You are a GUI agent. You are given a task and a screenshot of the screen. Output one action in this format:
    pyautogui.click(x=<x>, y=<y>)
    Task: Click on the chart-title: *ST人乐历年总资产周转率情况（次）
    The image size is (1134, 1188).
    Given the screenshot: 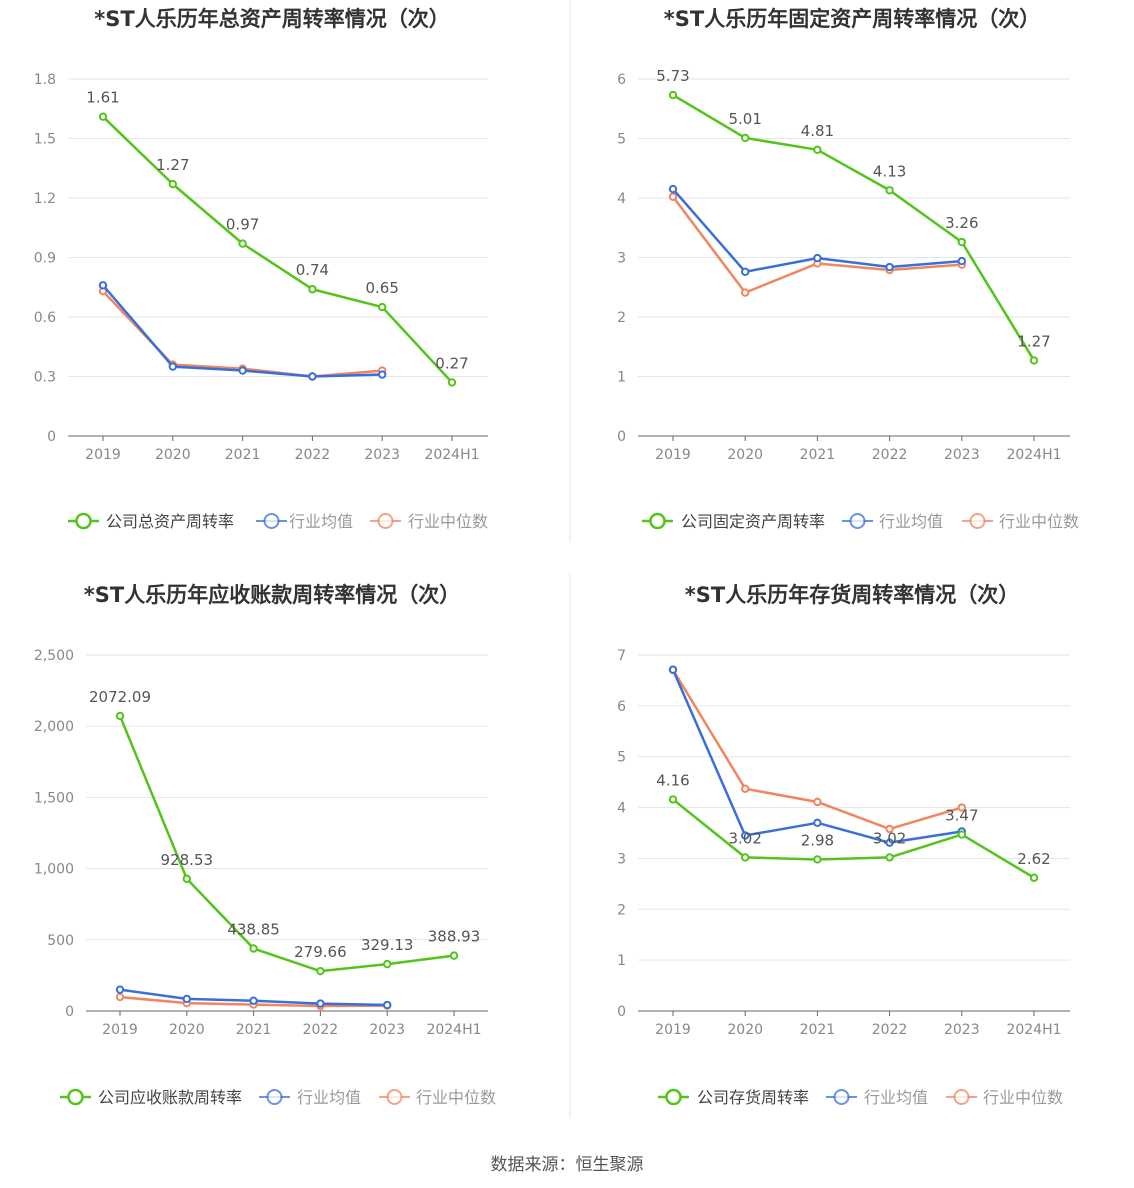 What is the action you would take?
    pyautogui.click(x=271, y=19)
    